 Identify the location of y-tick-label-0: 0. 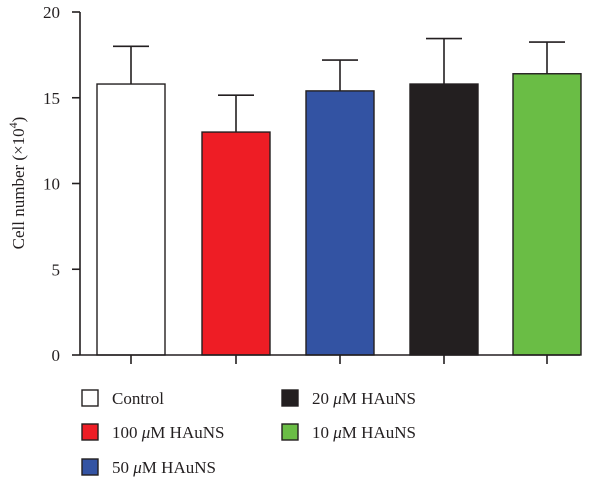
(56, 355).